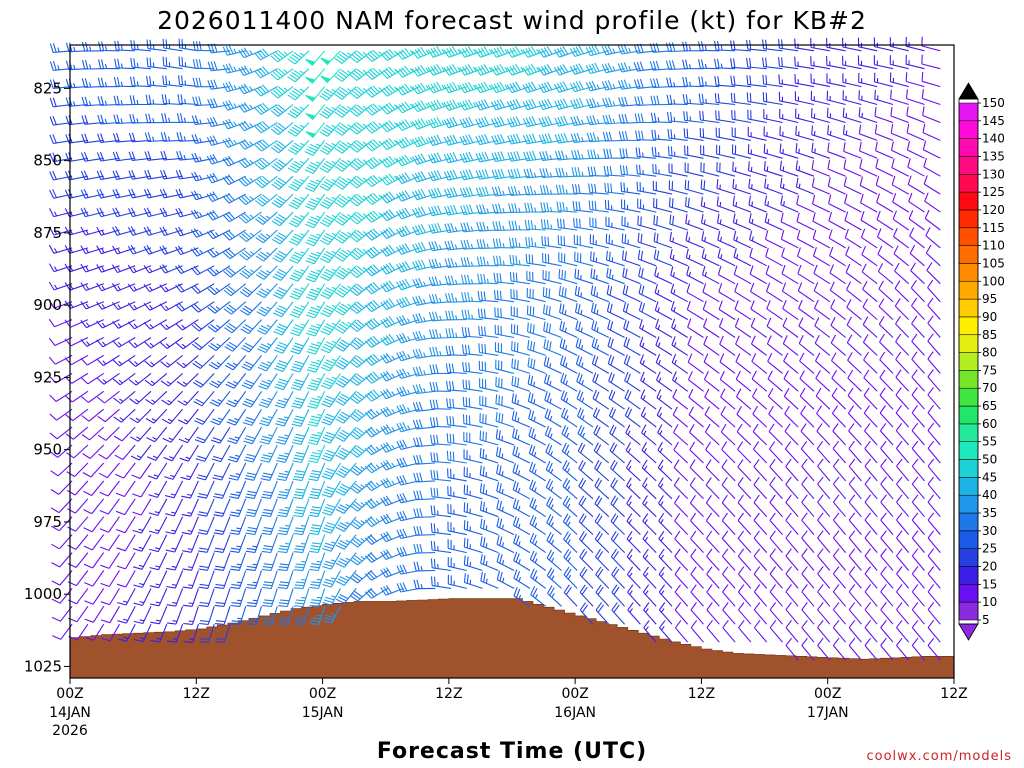 The height and width of the screenshot is (768, 1024). I want to click on colorbar-swatch, so click(968, 272).